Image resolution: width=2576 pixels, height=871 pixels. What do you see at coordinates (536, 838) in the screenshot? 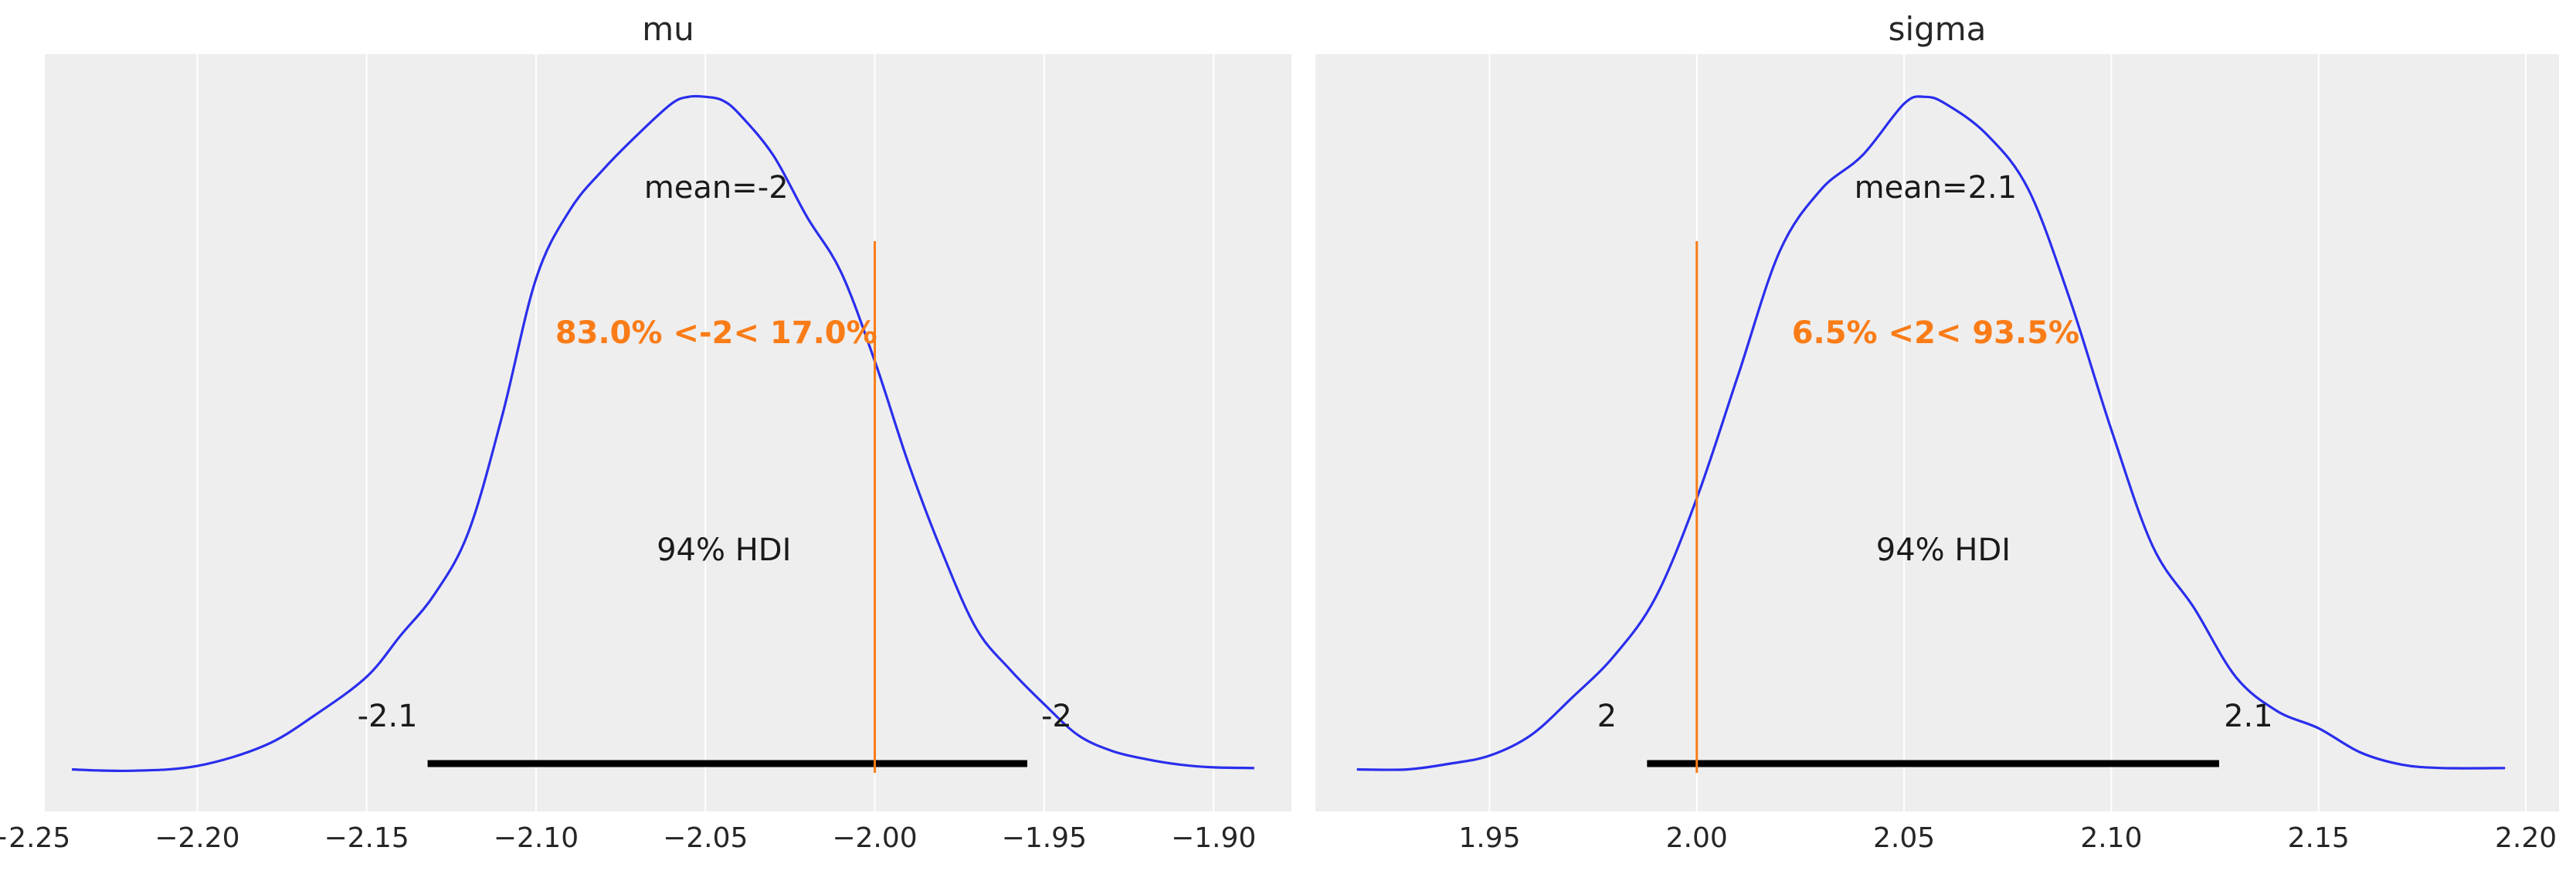
I see `x-tick-label: −2.10` at bounding box center [536, 838].